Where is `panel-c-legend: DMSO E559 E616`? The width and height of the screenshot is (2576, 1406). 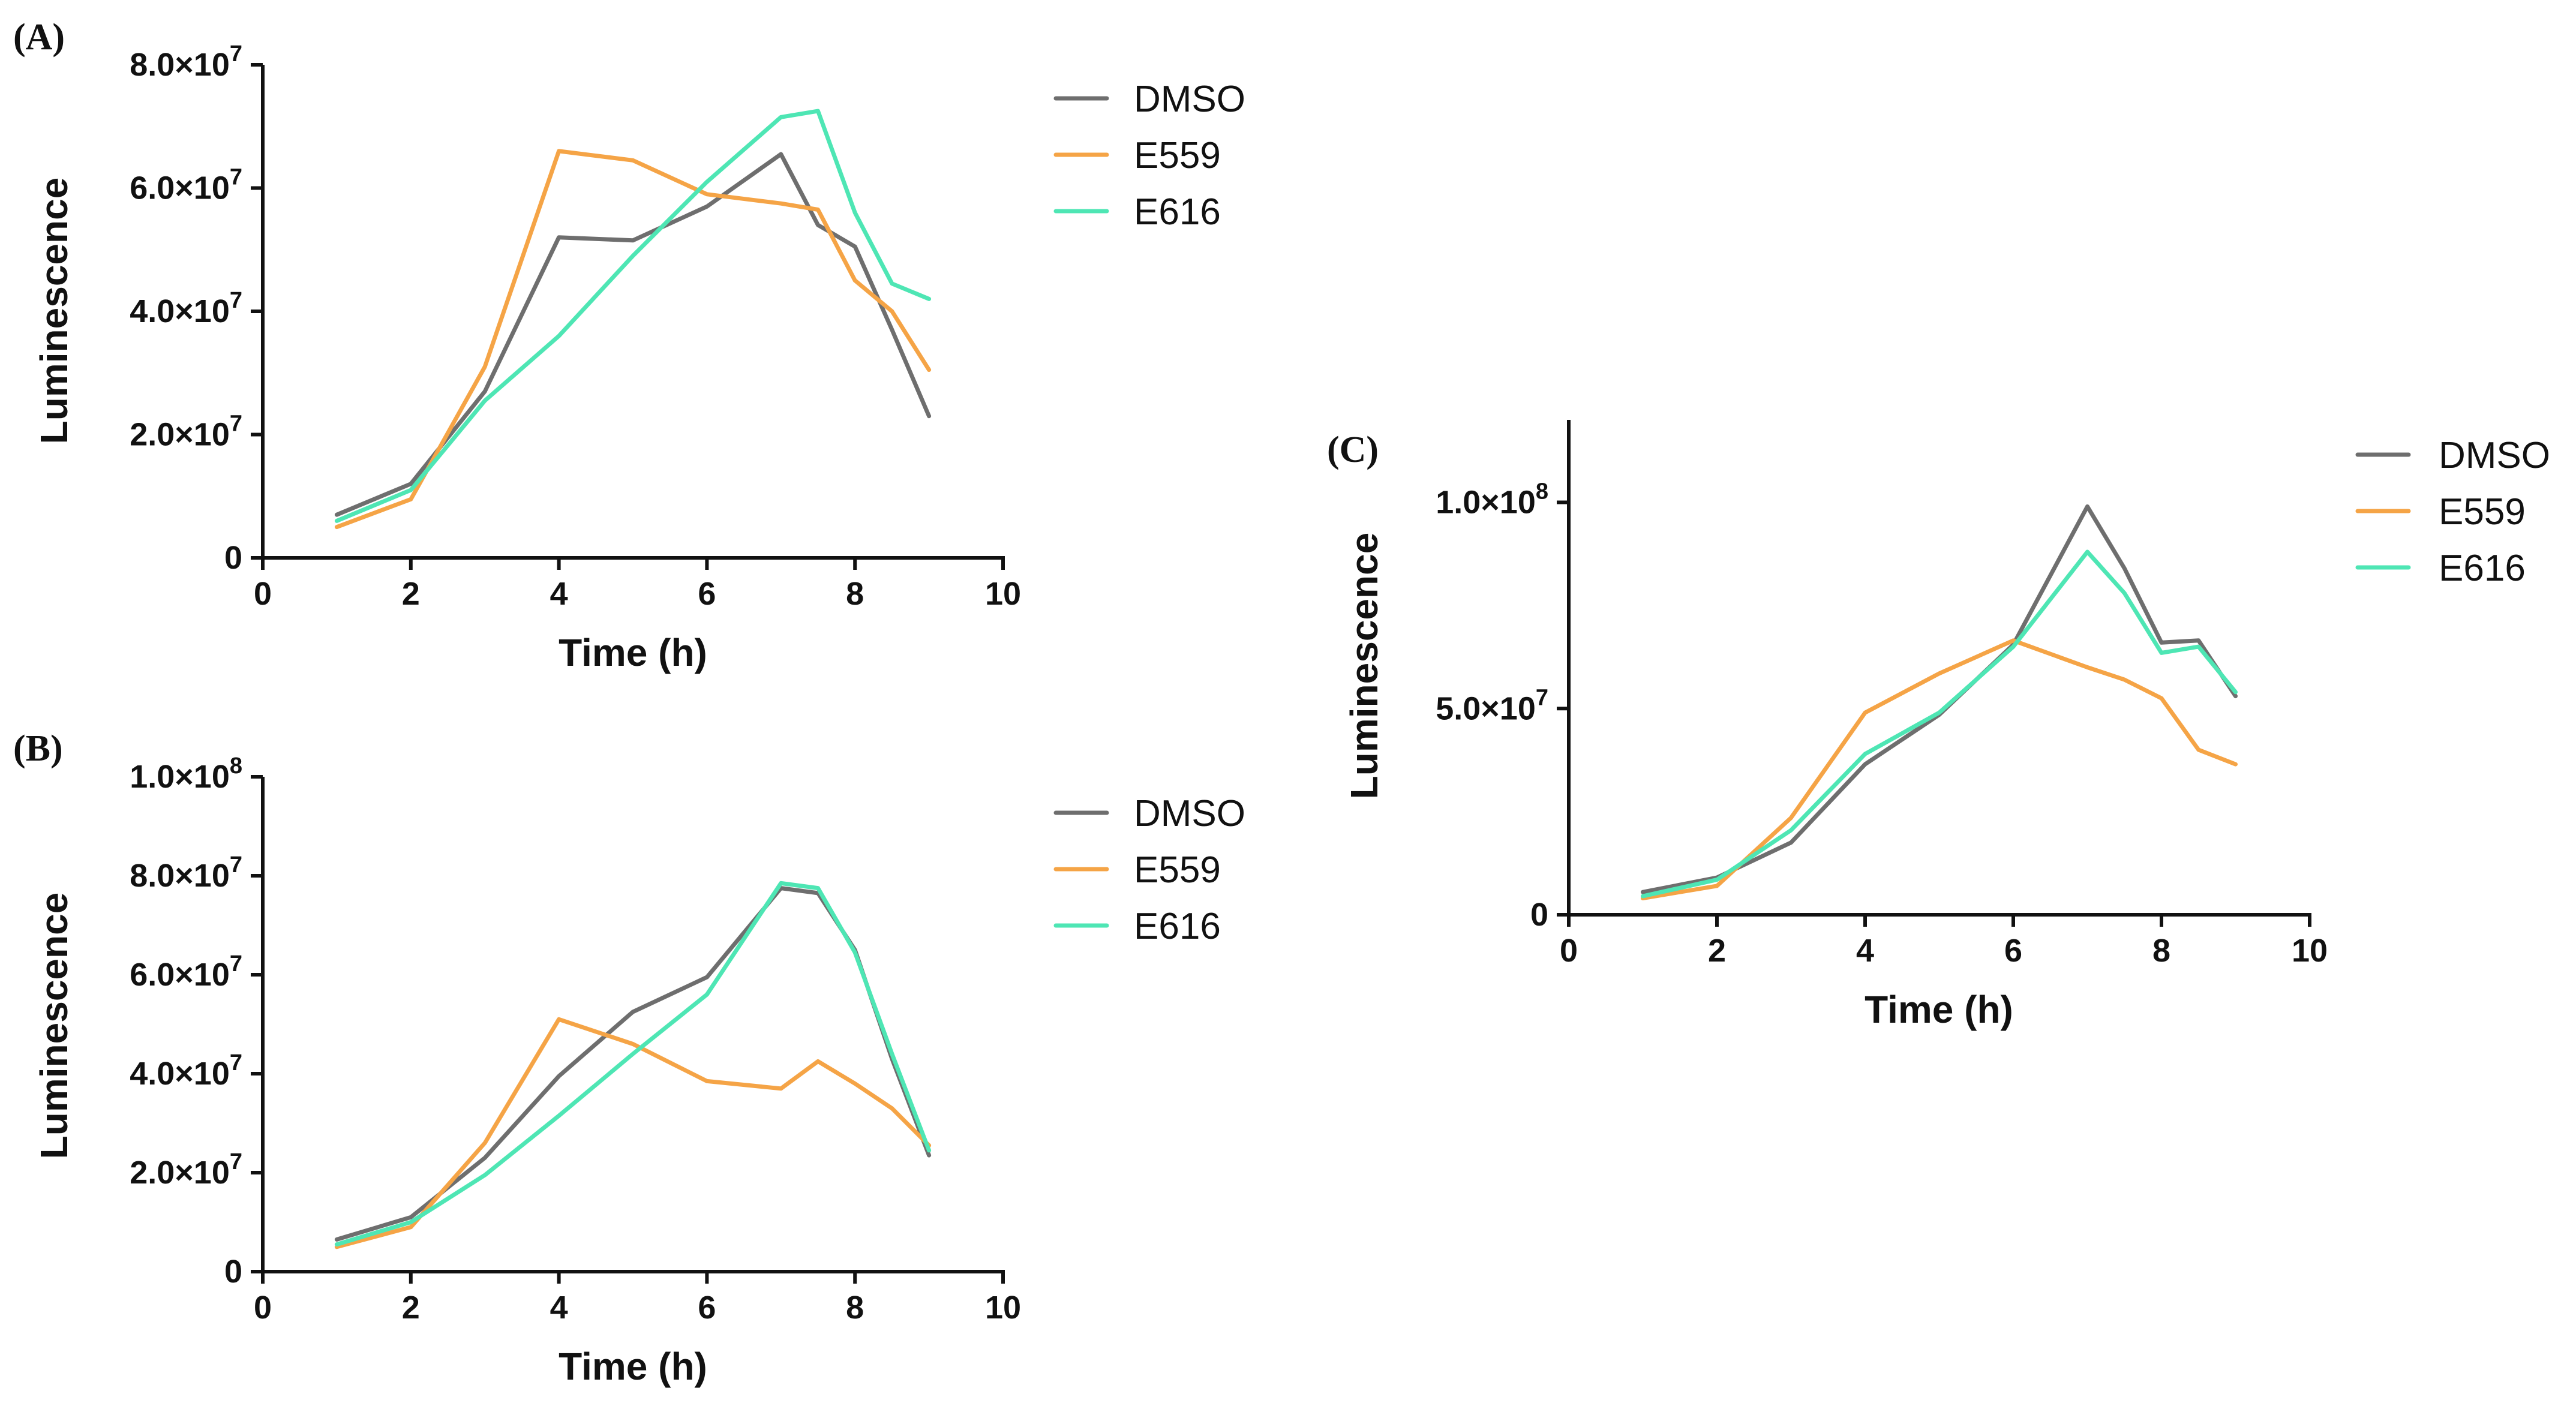
panel-c-legend: DMSO E559 E616 is located at coordinates (2452, 512).